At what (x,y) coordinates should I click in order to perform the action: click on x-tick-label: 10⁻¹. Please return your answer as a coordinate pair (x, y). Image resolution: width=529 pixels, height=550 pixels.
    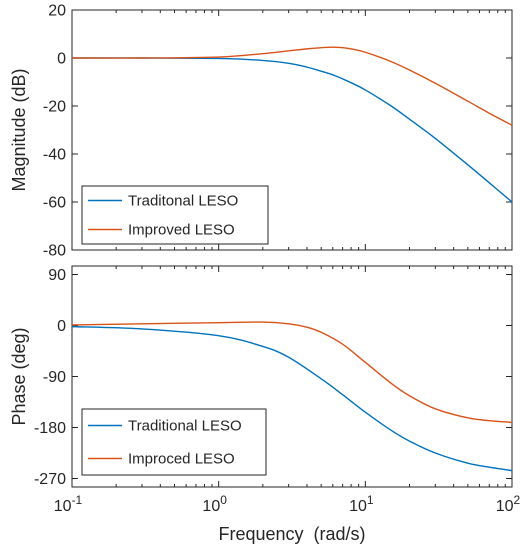
    Looking at the image, I should click on (68, 504).